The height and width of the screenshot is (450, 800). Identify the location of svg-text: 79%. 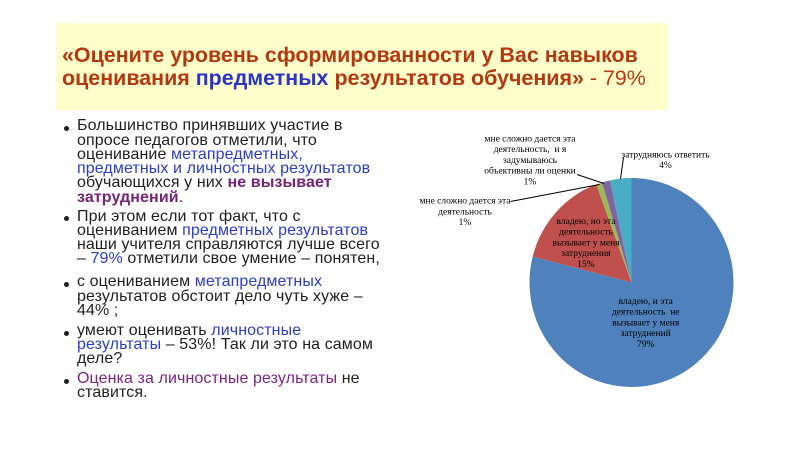
(646, 345).